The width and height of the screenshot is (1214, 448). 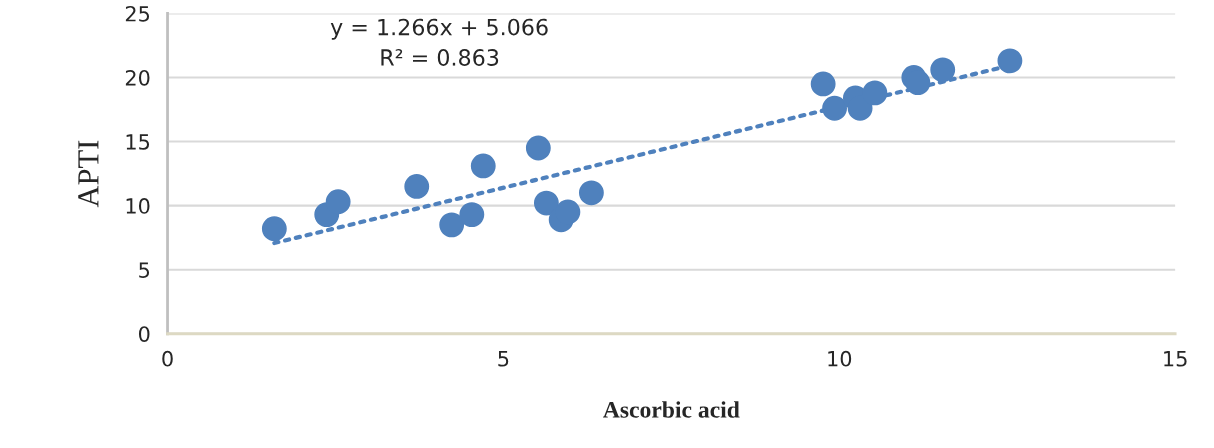 What do you see at coordinates (671, 409) in the screenshot?
I see `x-axis-title: Ascorbic acid` at bounding box center [671, 409].